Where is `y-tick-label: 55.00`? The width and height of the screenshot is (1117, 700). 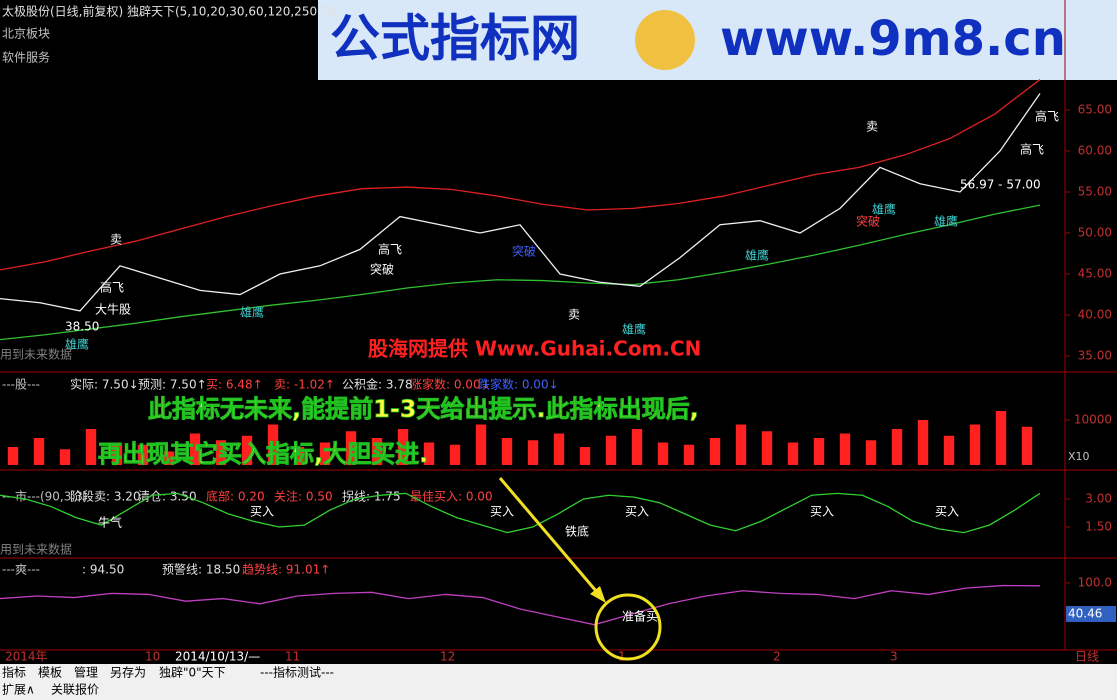 y-tick-label: 55.00 is located at coordinates (1095, 191).